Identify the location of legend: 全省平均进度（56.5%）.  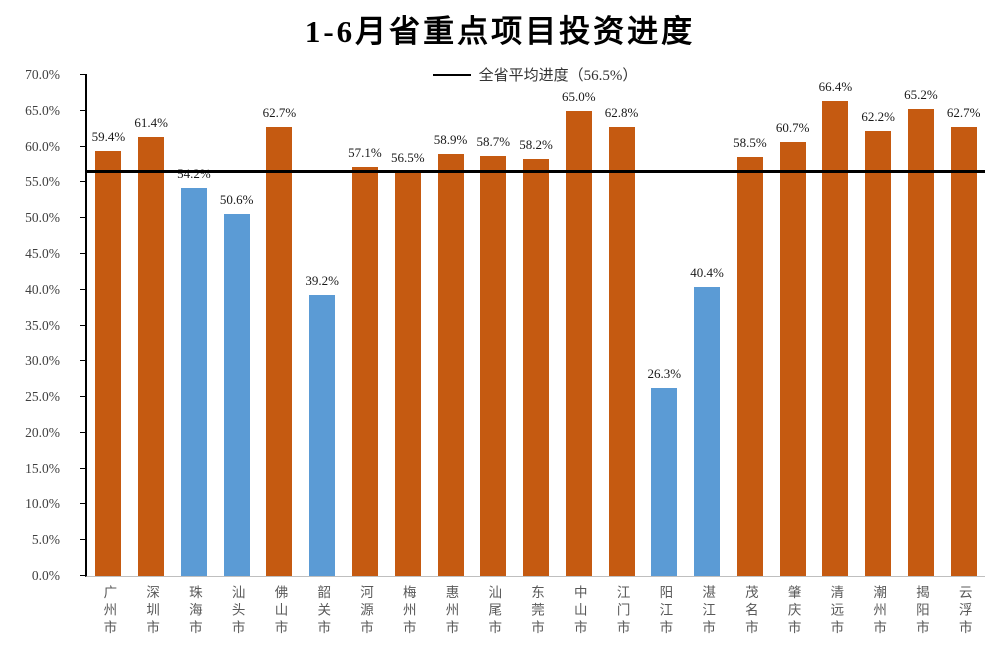
(535, 74).